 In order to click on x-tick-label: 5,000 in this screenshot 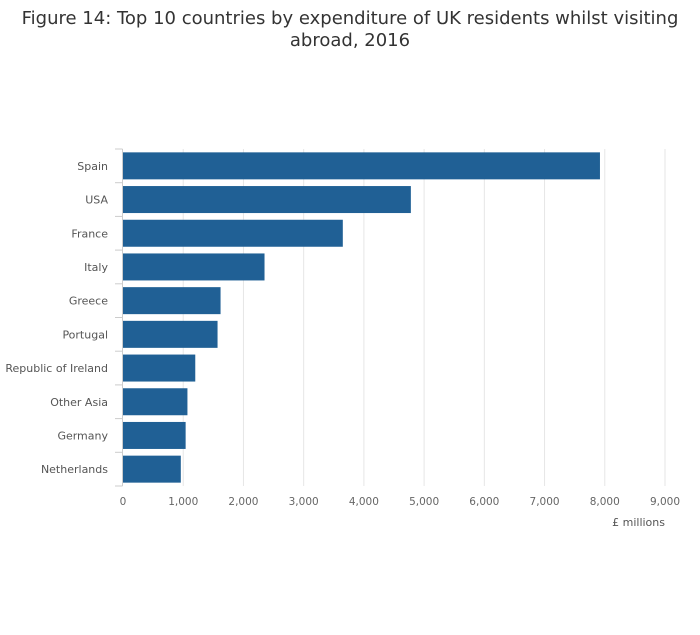, I will do `click(424, 502)`.